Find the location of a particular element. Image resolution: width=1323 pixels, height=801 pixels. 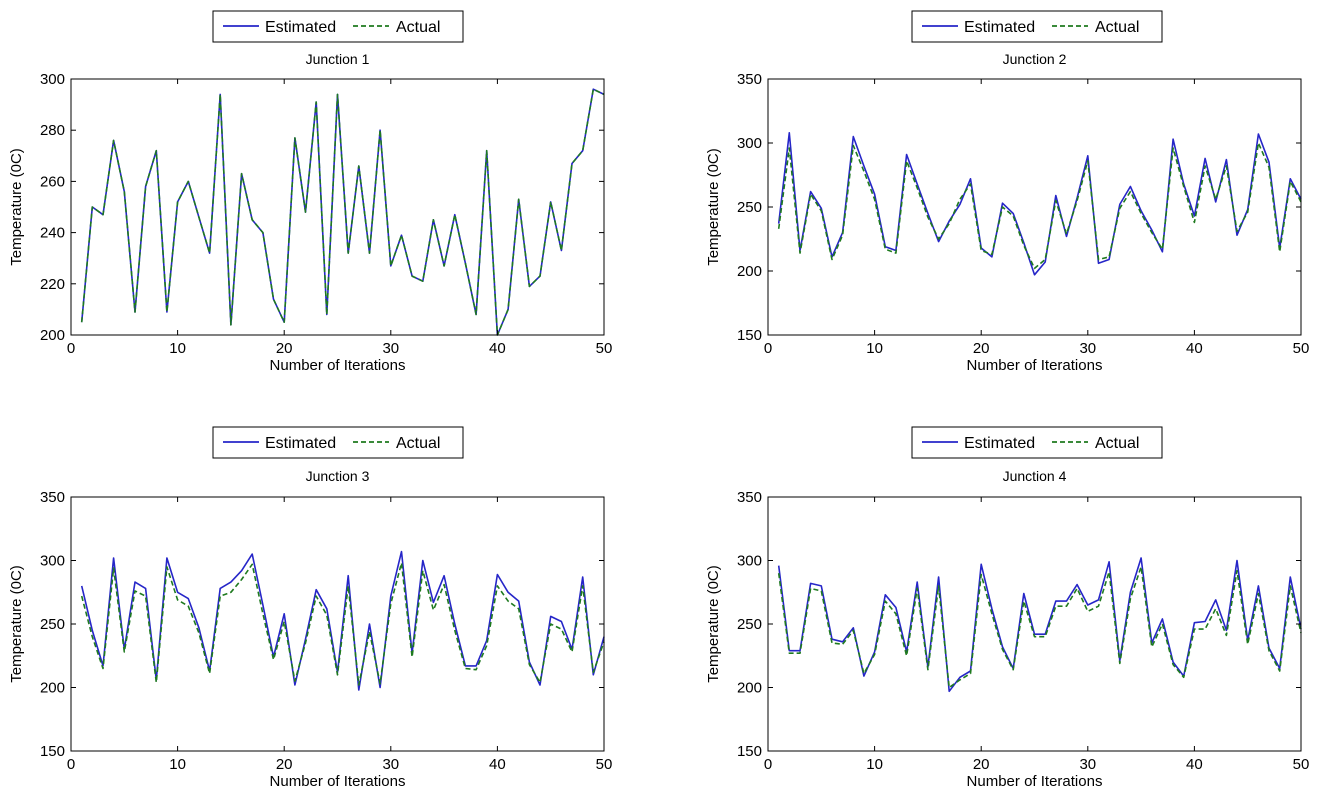

y-tick-label: 240 is located at coordinates (52, 233).